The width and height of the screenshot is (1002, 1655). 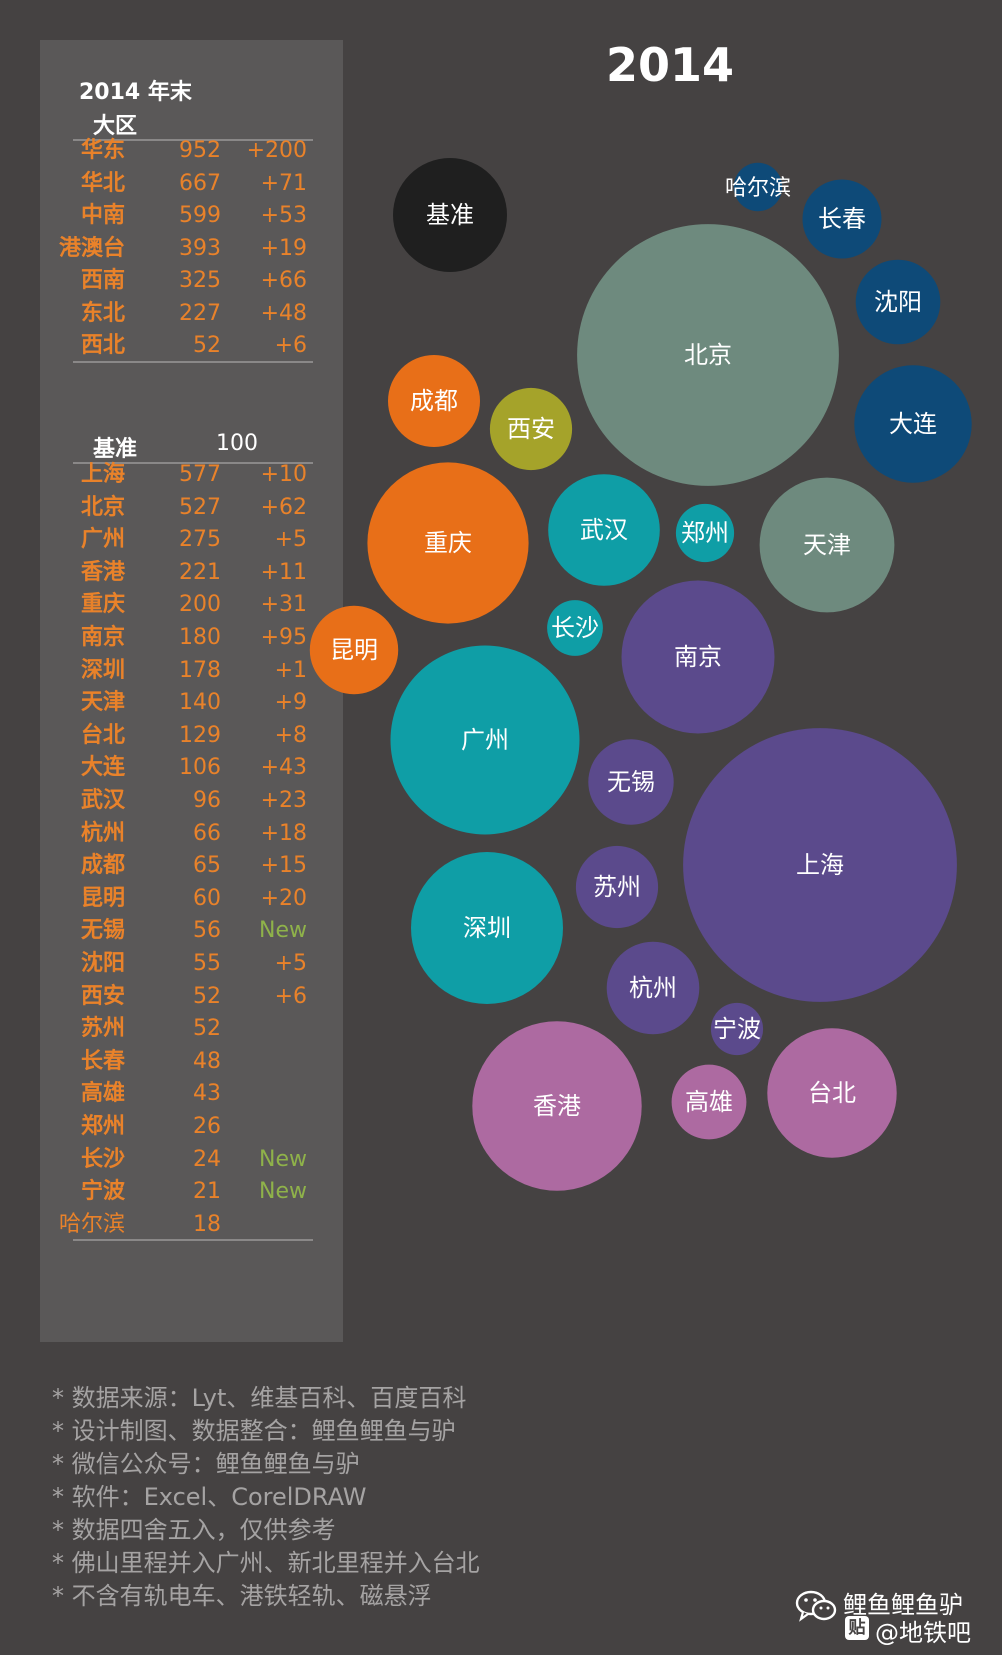 What do you see at coordinates (193, 184) in the screenshot?
I see `regions-row: 华北 667 +71` at bounding box center [193, 184].